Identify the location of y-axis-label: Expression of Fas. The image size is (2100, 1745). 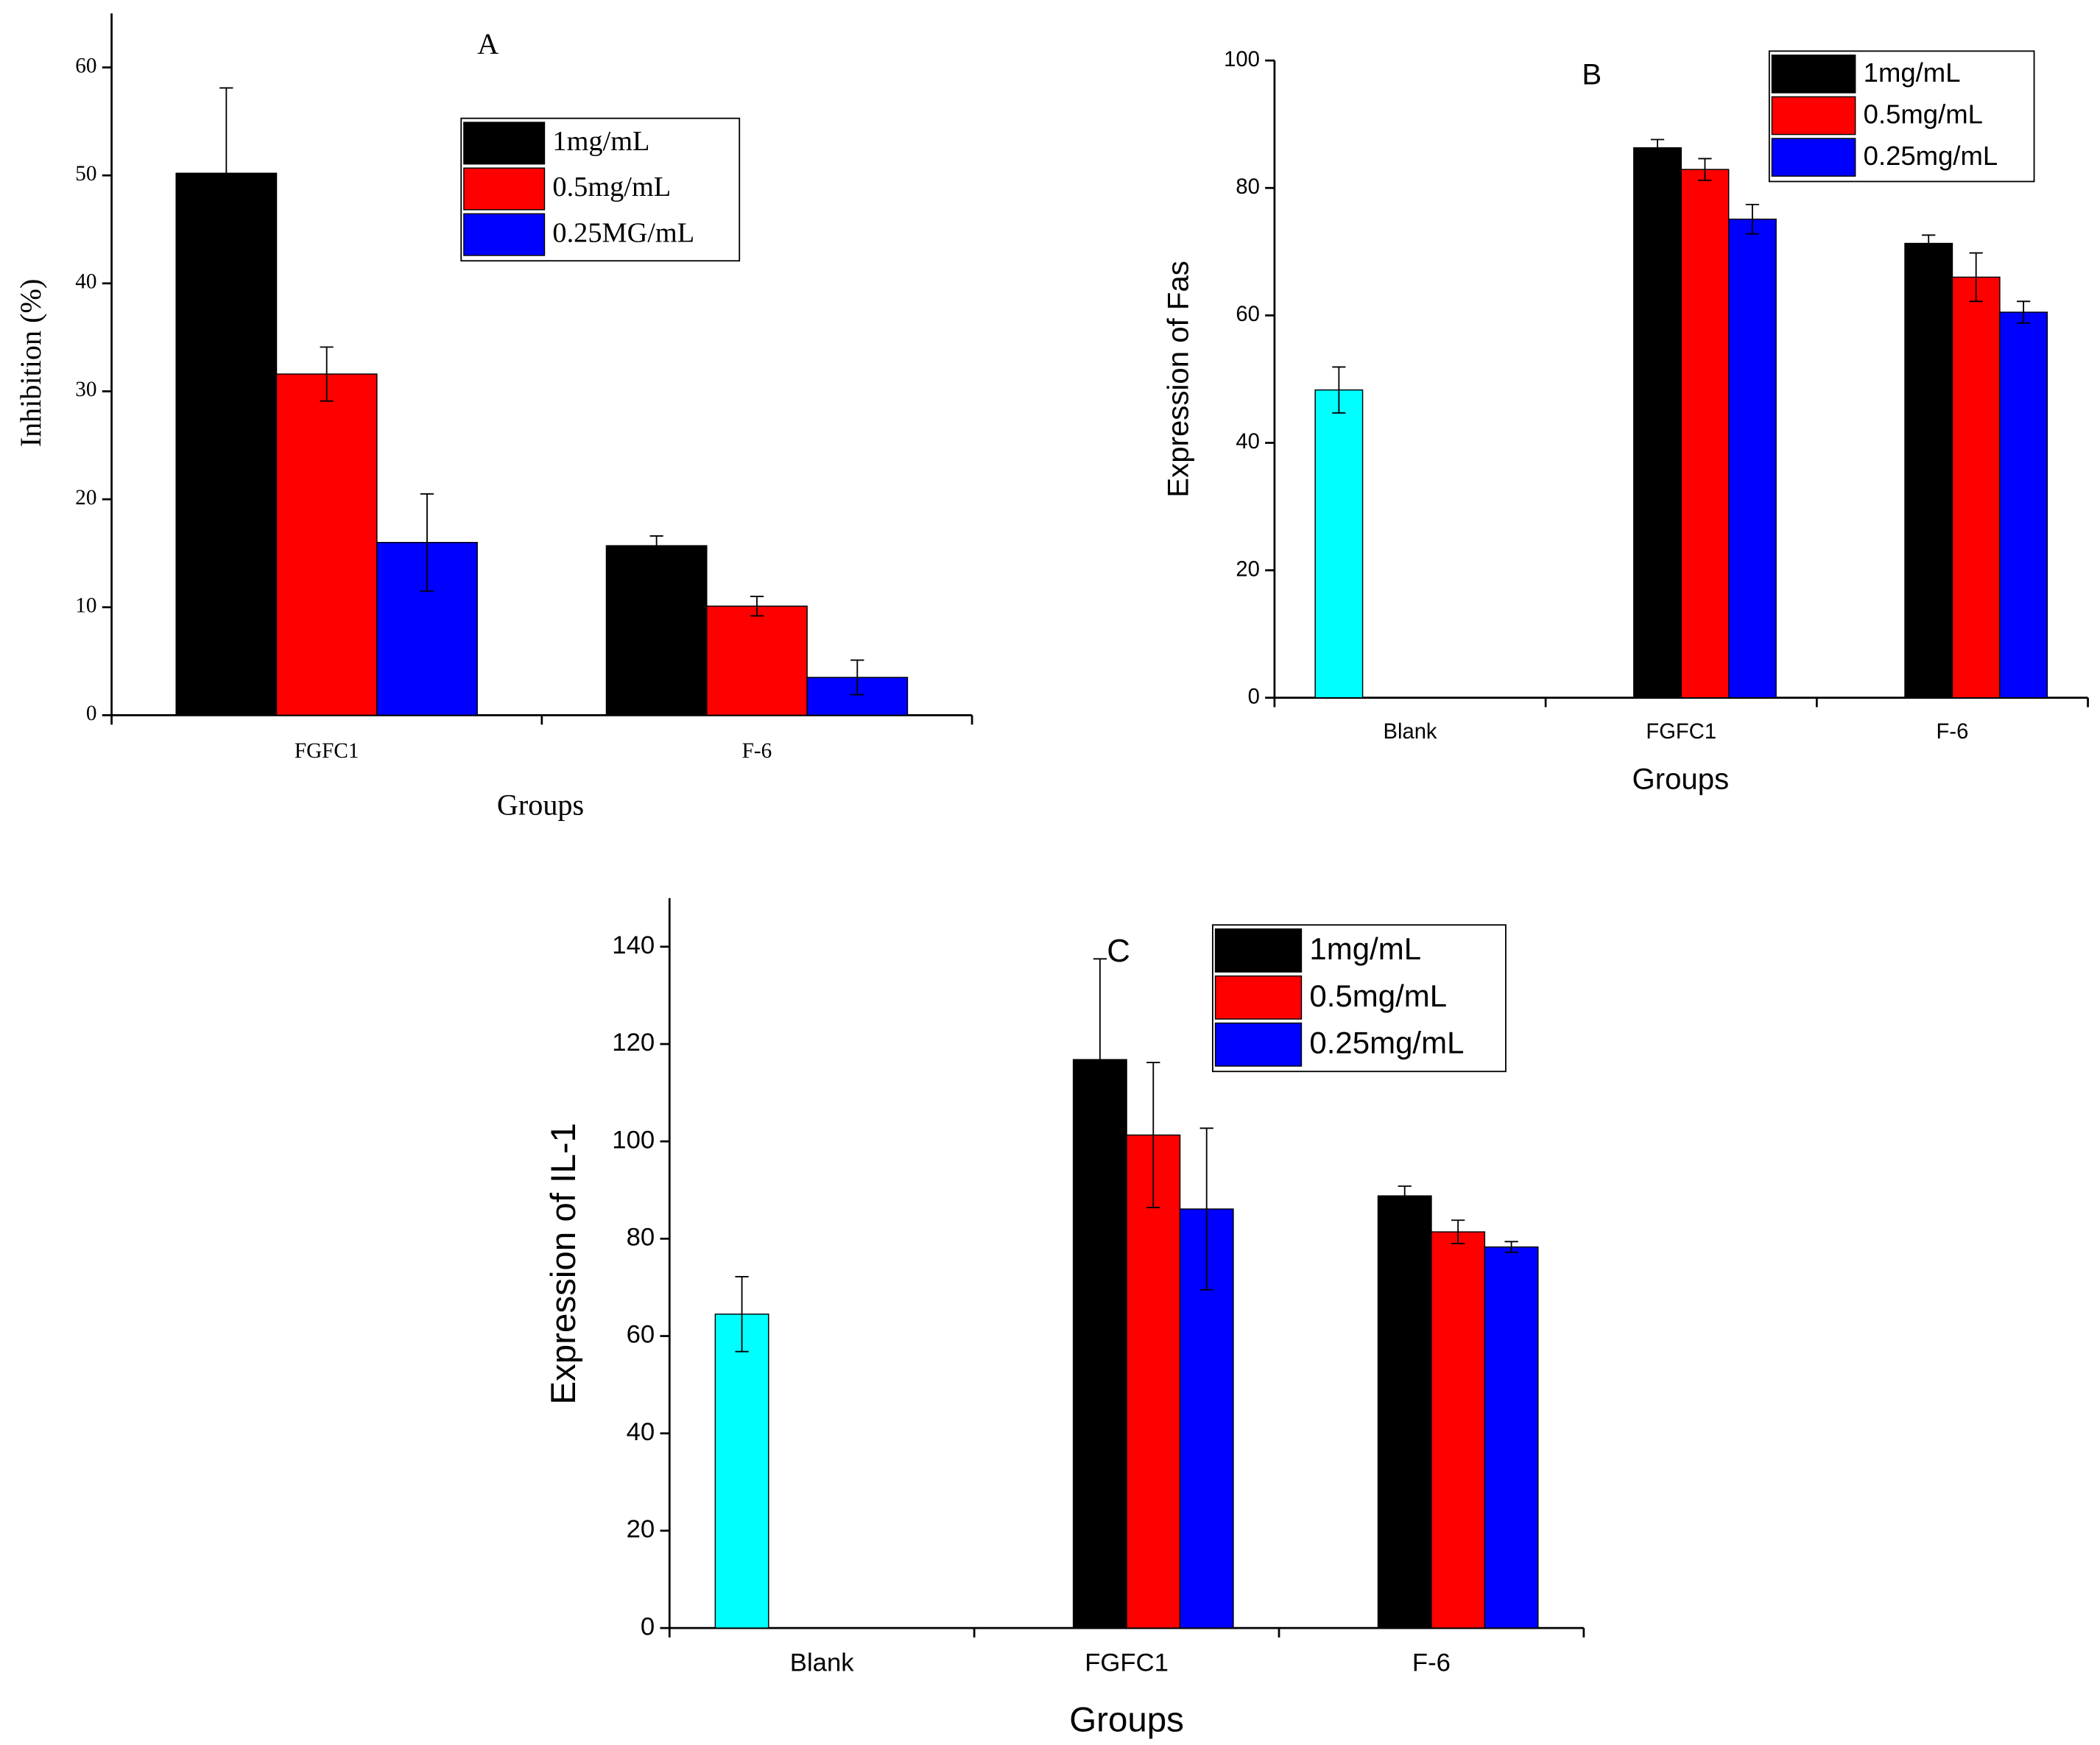
(1178, 379).